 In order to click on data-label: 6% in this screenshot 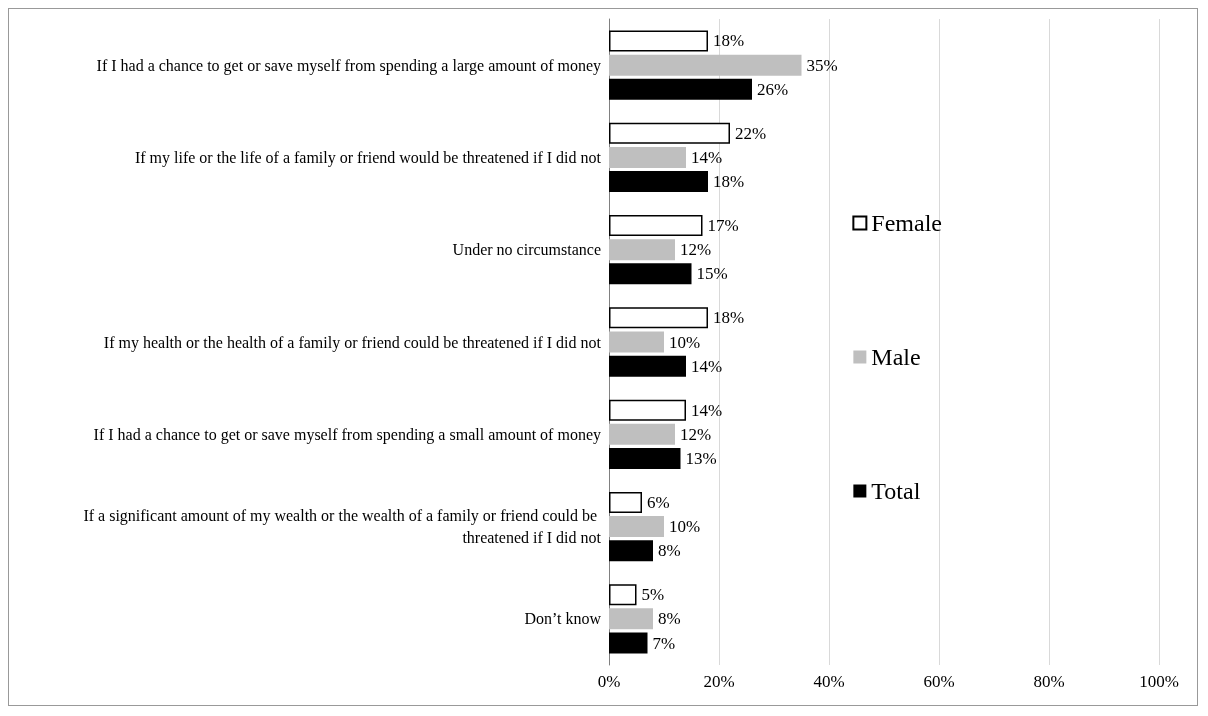, I will do `click(658, 502)`.